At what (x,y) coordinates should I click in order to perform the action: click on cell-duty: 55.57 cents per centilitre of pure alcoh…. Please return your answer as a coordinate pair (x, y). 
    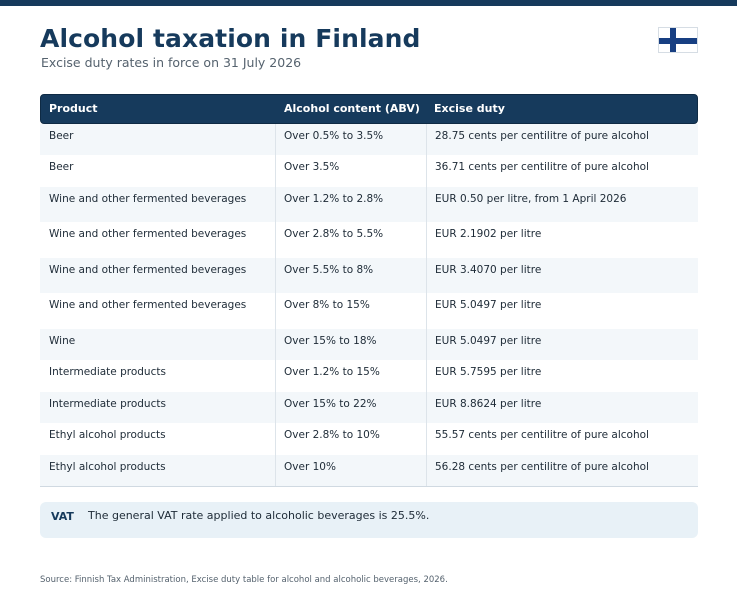
    Looking at the image, I should click on (542, 435).